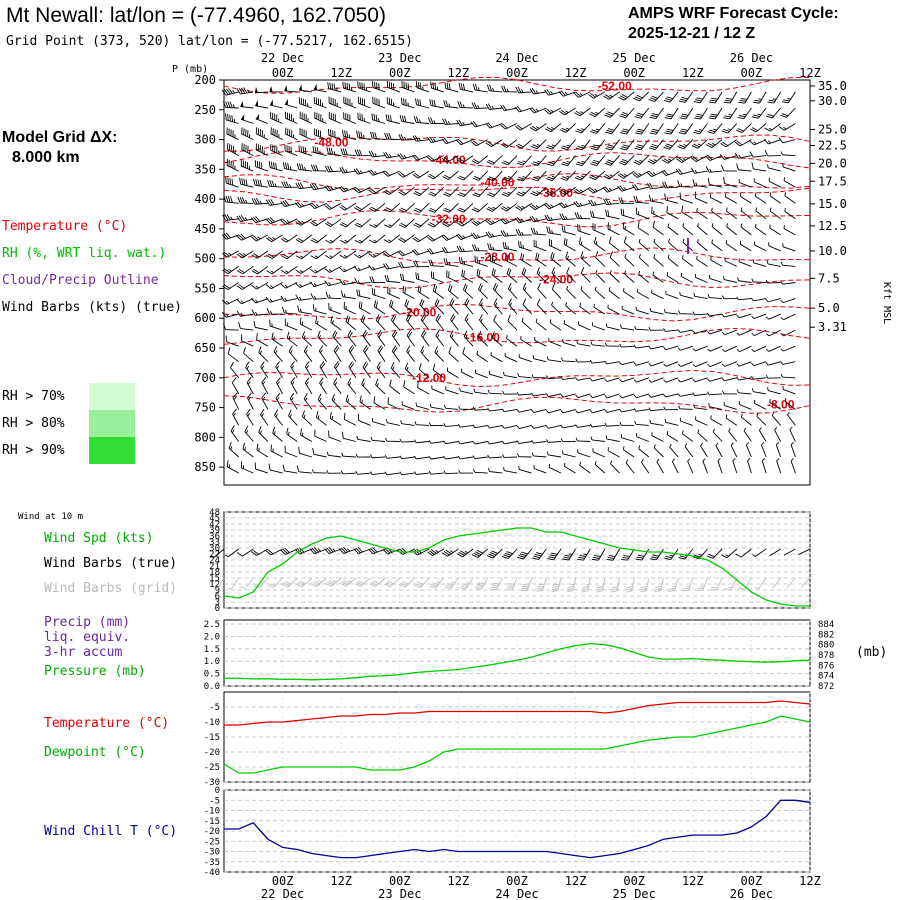 This screenshot has height=900, width=900. I want to click on temp-panel-label: Temperature (°C), so click(106, 723).